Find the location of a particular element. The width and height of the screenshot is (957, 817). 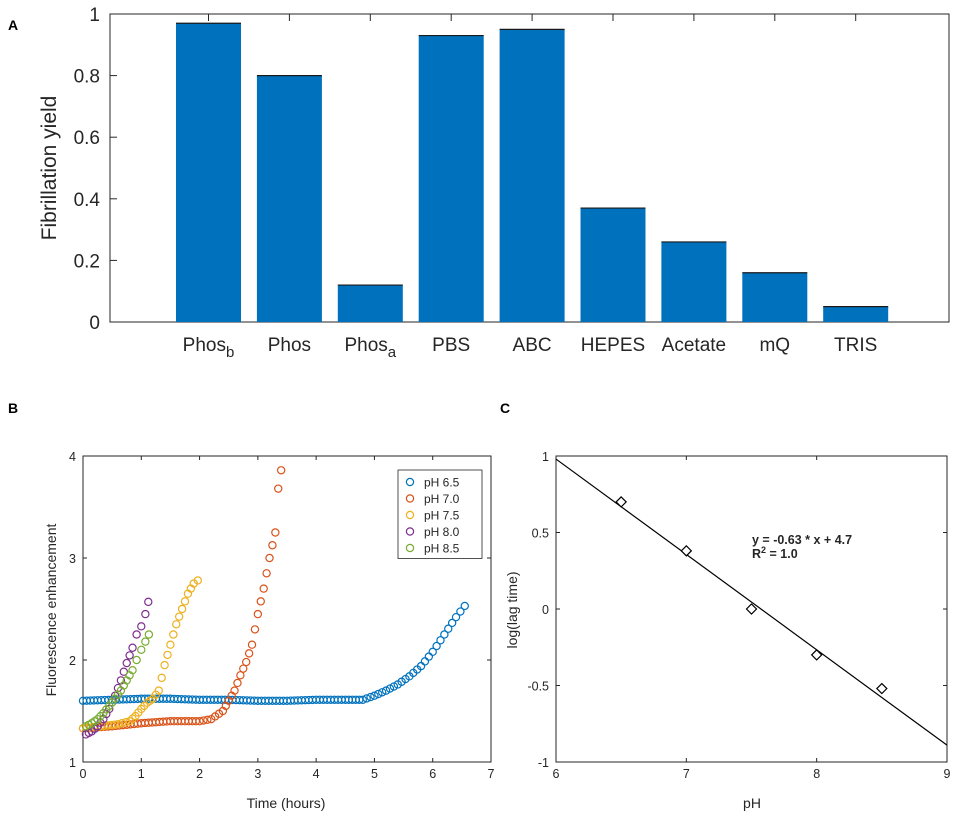

legend-label: pH 7.5 is located at coordinates (442, 516).